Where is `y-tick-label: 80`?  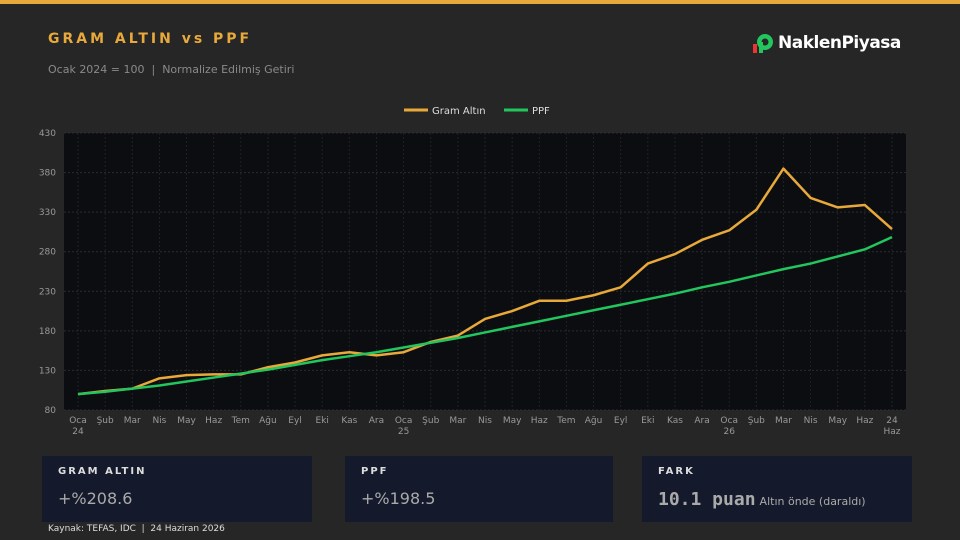
y-tick-label: 80 is located at coordinates (51, 411).